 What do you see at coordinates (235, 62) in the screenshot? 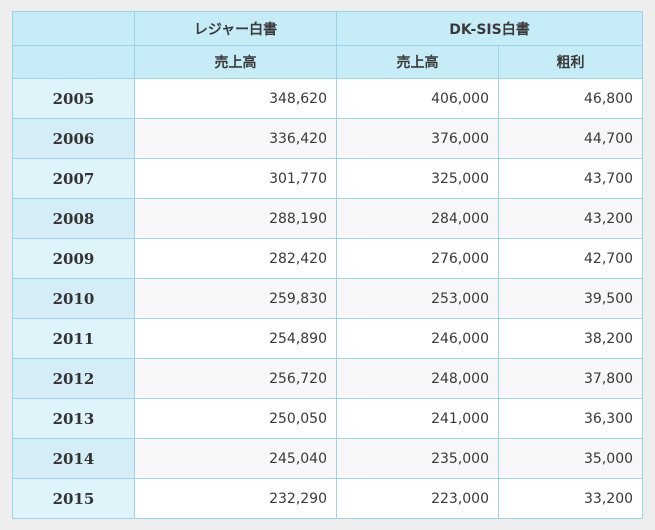
I see `sub-header-leisure-sales: 売上高` at bounding box center [235, 62].